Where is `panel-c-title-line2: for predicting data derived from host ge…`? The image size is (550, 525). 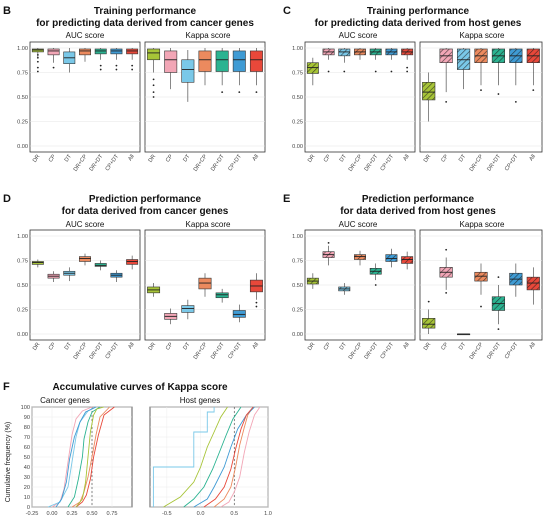
panel-c-title-line2: for predicting data derived from host ge… is located at coordinates (418, 23).